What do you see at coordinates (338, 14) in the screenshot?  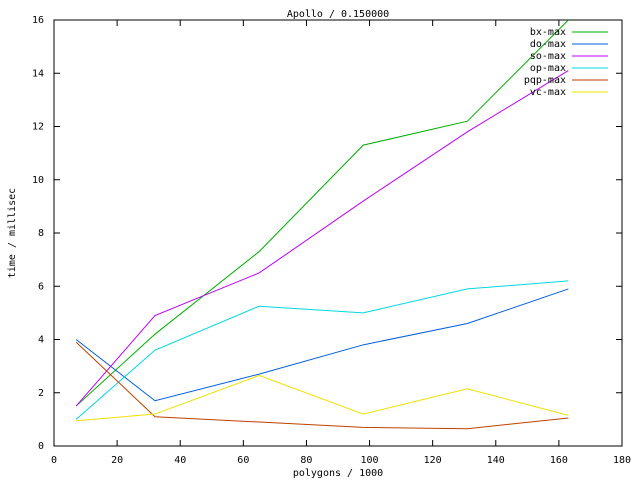 I see `chart-title: Apollo / 0.150000` at bounding box center [338, 14].